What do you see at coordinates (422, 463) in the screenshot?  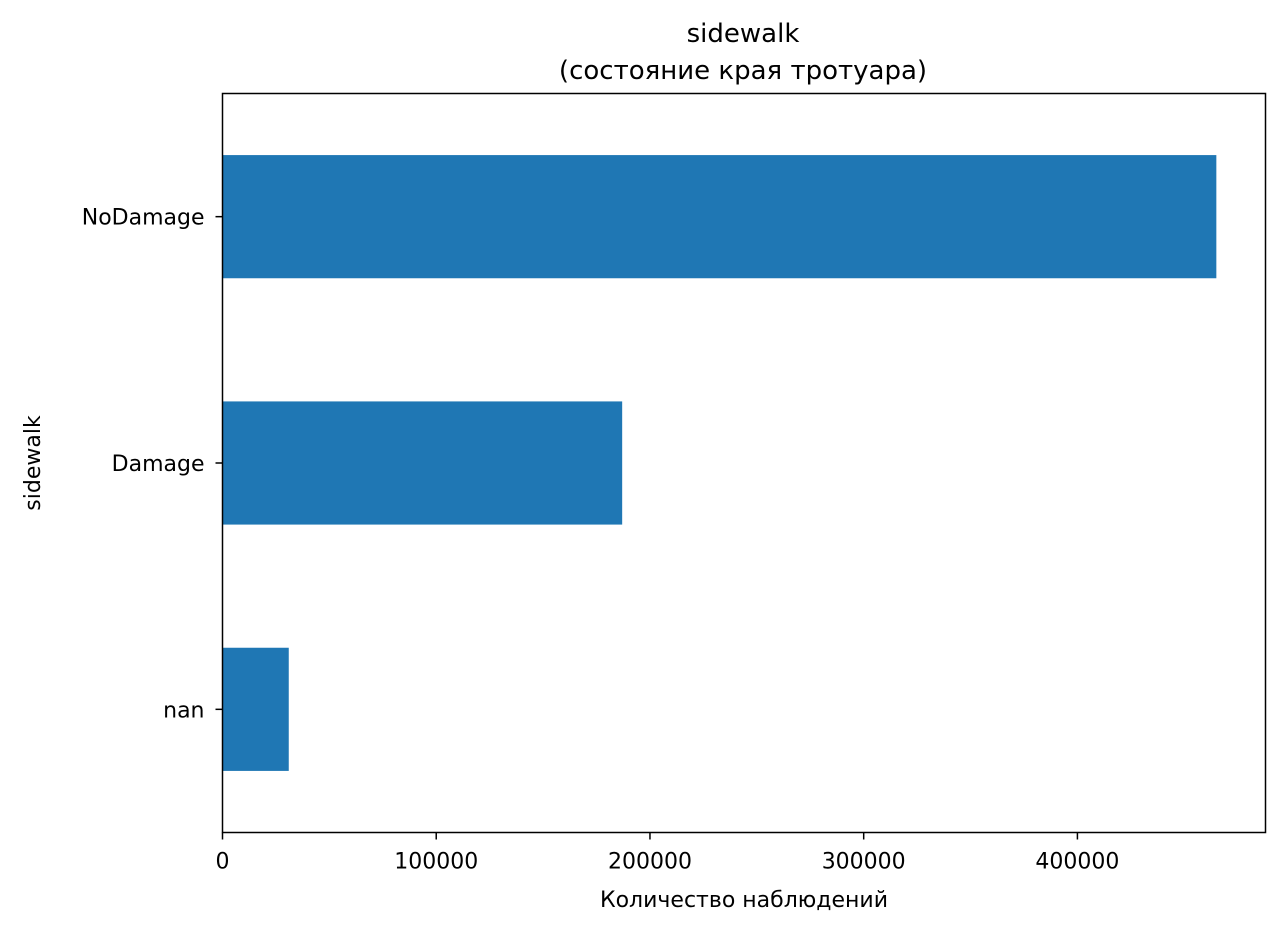 I see `bar-damage` at bounding box center [422, 463].